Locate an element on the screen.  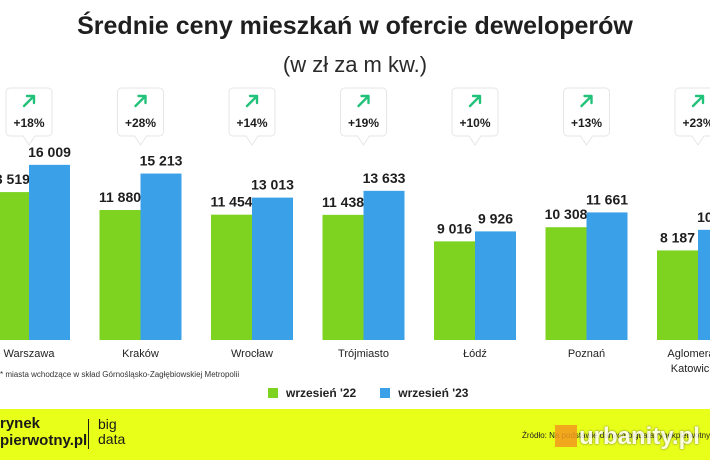
change-label: +23% is located at coordinates (696, 123).